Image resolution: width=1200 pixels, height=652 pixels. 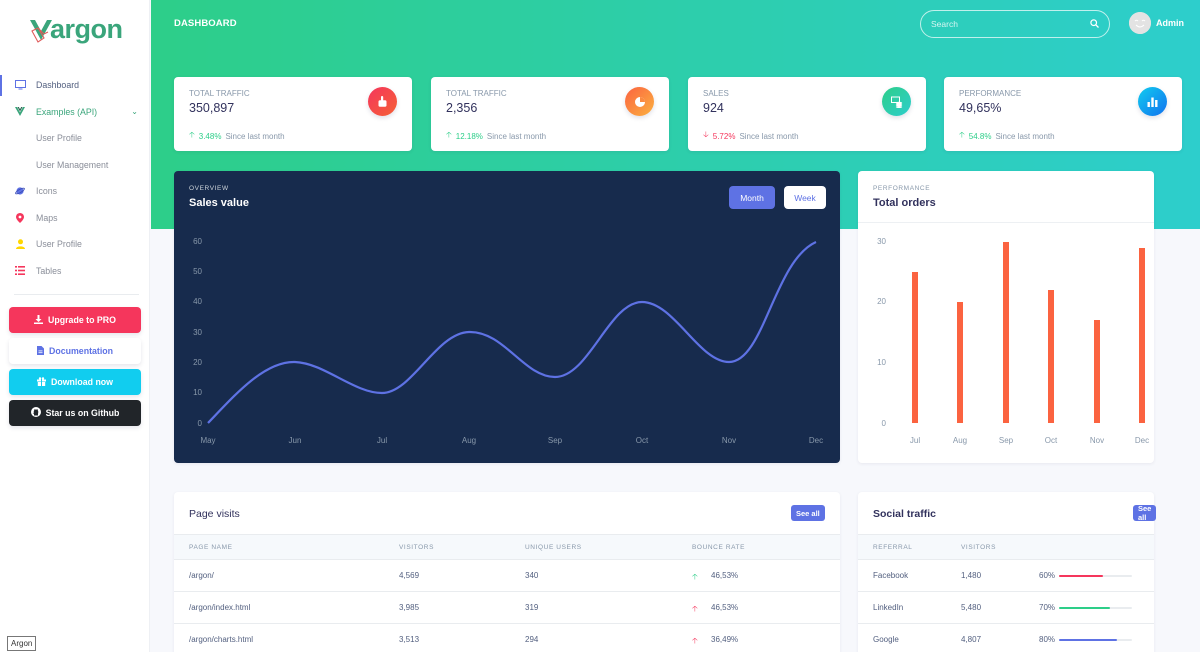 What do you see at coordinates (980, 136) in the screenshot?
I see `stat-change: 54.8%` at bounding box center [980, 136].